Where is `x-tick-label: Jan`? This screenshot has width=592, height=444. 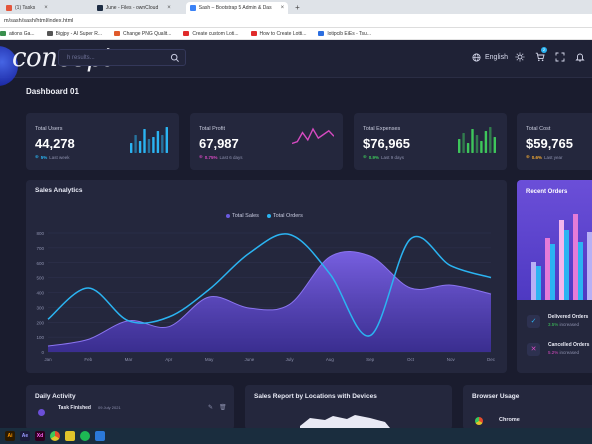
x-tick-label: Jan is located at coordinates (48, 359).